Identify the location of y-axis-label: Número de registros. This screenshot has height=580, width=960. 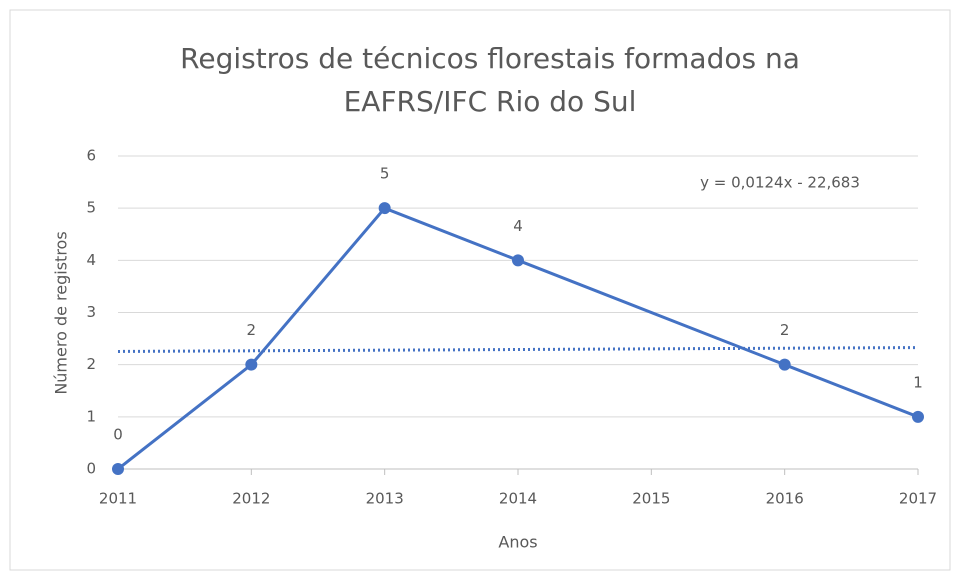
(61, 312).